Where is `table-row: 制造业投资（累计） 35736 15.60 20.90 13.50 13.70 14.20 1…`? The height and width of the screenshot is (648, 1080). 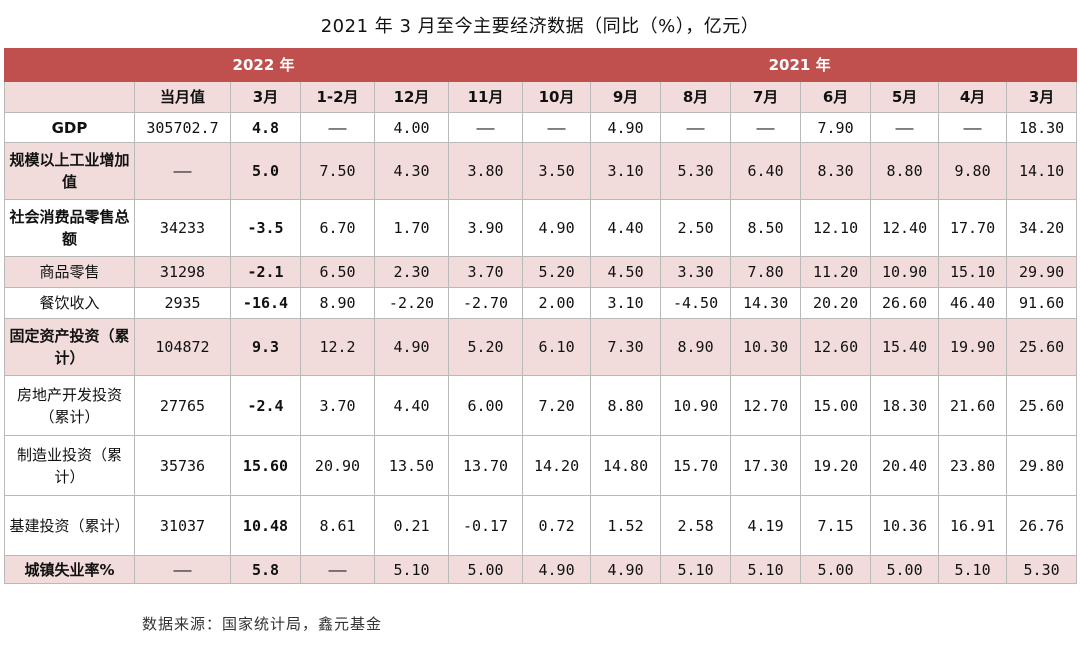
table-row: 制造业投资（累计） 35736 15.60 20.90 13.50 13.70 14.20 1… is located at coordinates (541, 465).